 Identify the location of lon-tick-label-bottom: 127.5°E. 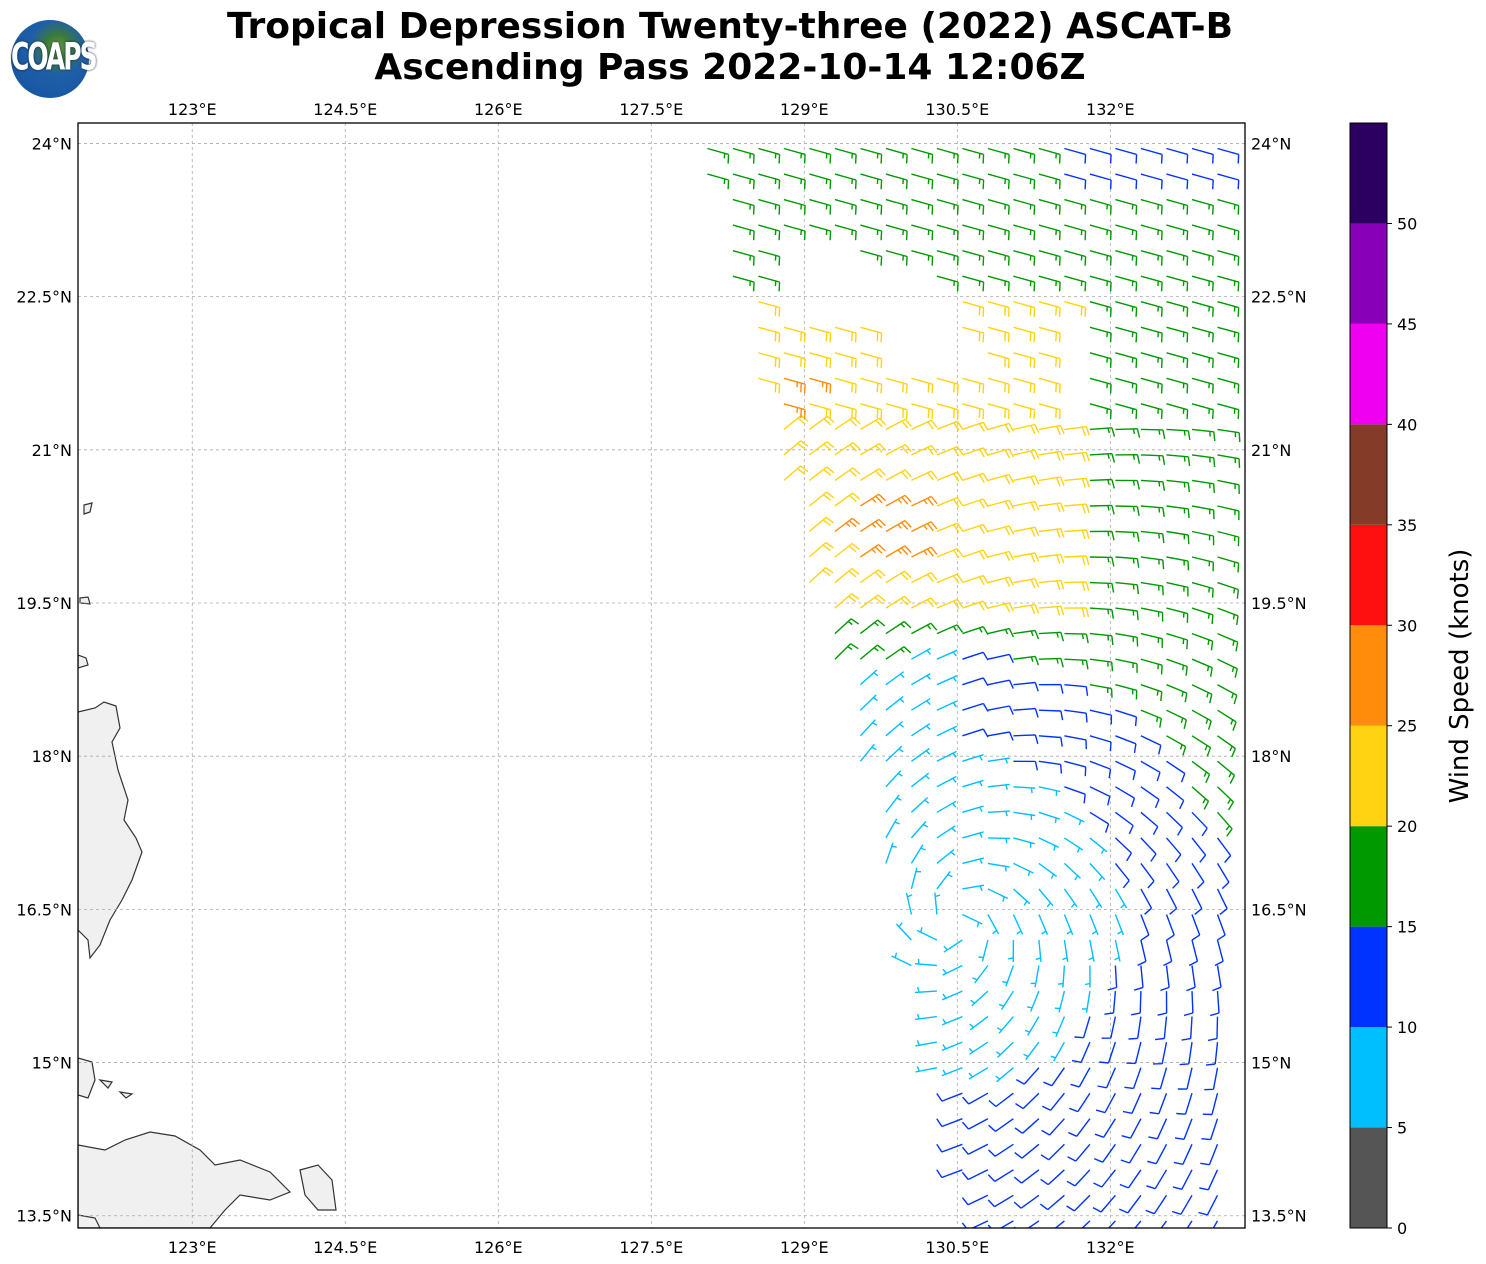
(651, 1247).